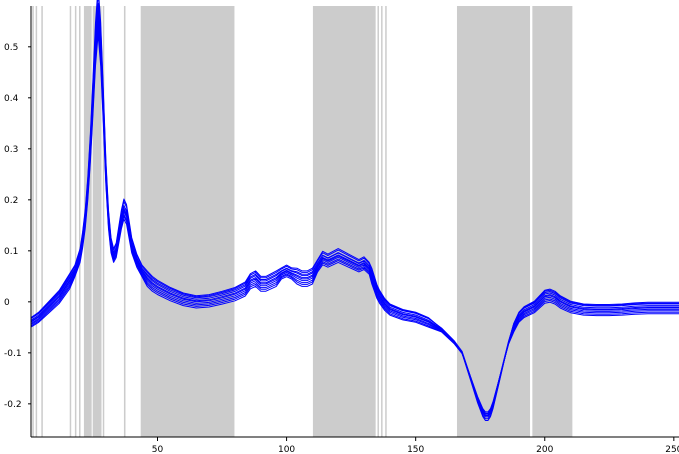 The width and height of the screenshot is (679, 454). What do you see at coordinates (286, 449) in the screenshot?
I see `x-tick-label-1: 100` at bounding box center [286, 449].